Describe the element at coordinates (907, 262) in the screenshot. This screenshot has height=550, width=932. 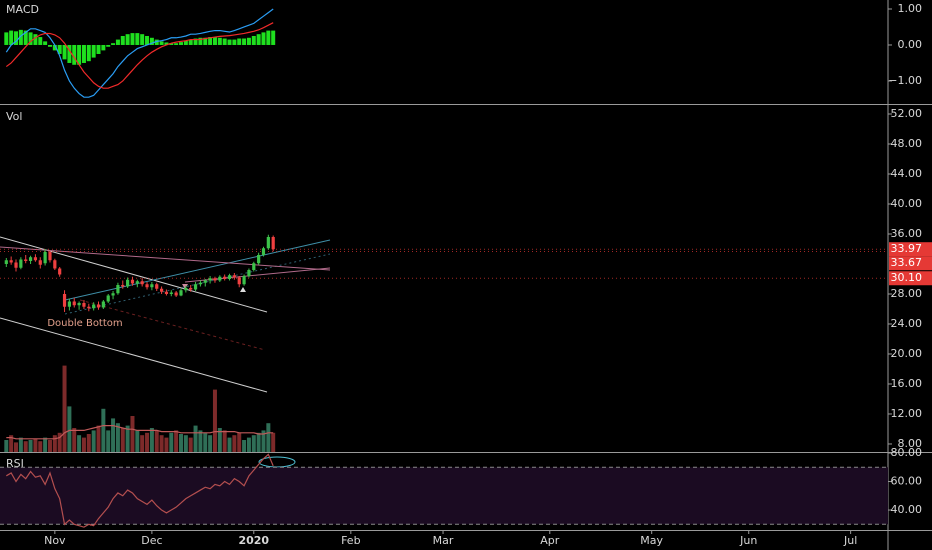
I see `price-label: 33.67` at that location.